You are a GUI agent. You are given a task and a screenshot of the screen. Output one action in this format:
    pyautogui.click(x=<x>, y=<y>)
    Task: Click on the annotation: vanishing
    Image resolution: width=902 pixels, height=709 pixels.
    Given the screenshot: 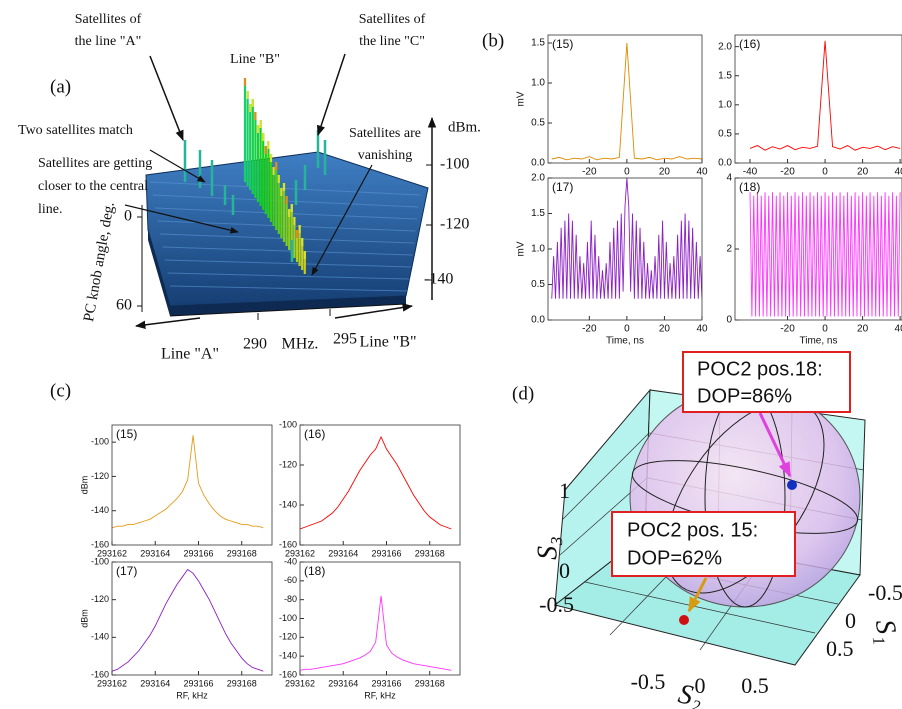 What is the action you would take?
    pyautogui.click(x=385, y=155)
    